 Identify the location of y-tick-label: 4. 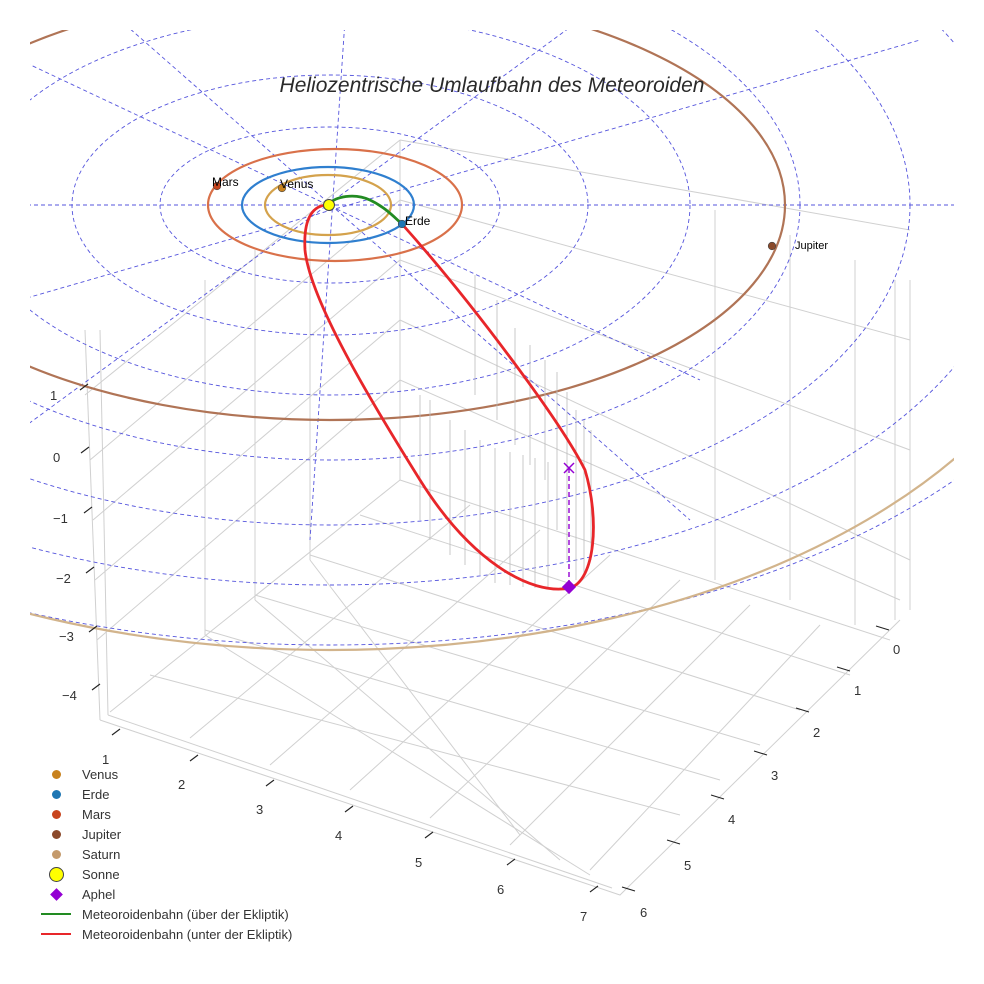
(338, 835).